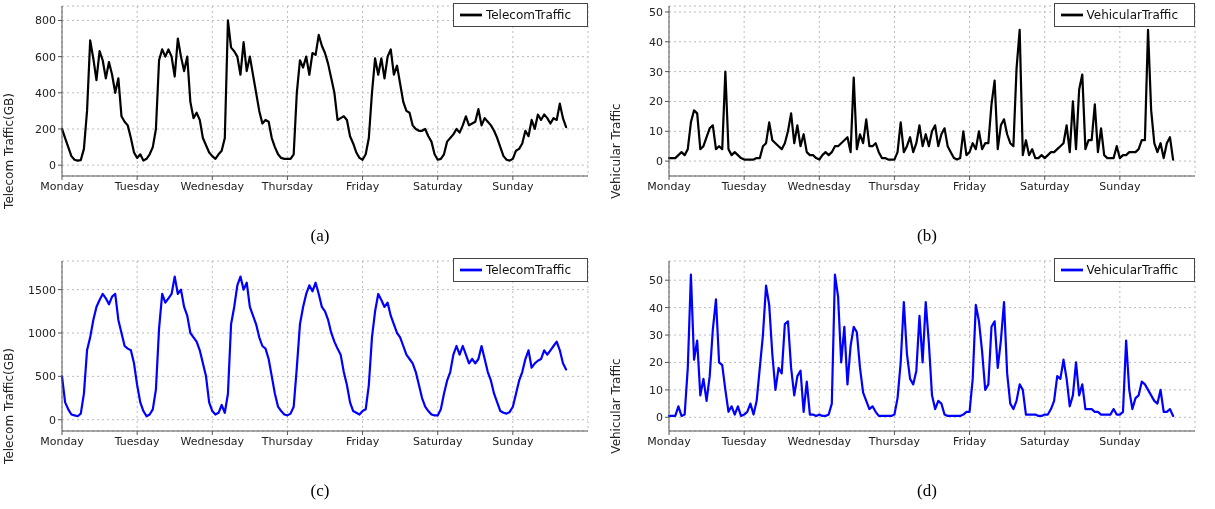 Image resolution: width=1215 pixels, height=509 pixels. Describe the element at coordinates (42, 290) in the screenshot. I see `y-tick-label: 1500` at that location.